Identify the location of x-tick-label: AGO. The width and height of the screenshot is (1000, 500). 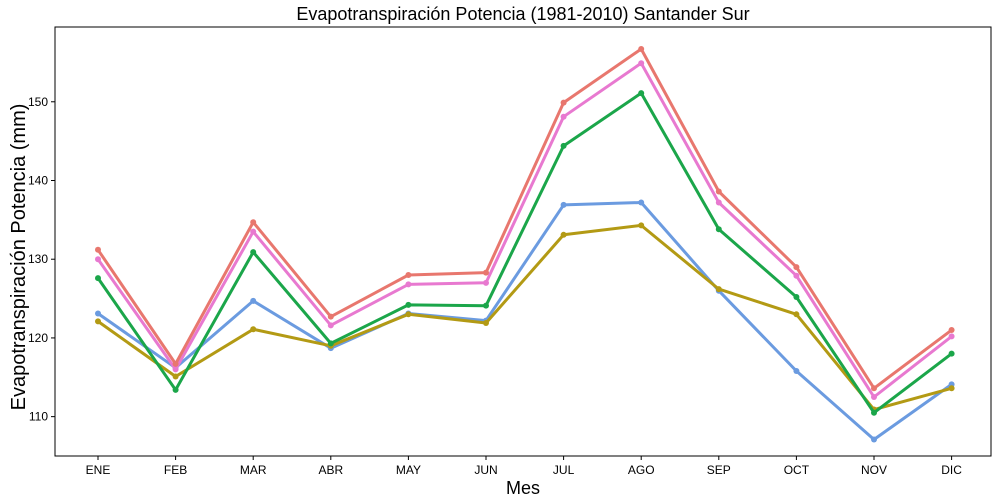
(641, 470).